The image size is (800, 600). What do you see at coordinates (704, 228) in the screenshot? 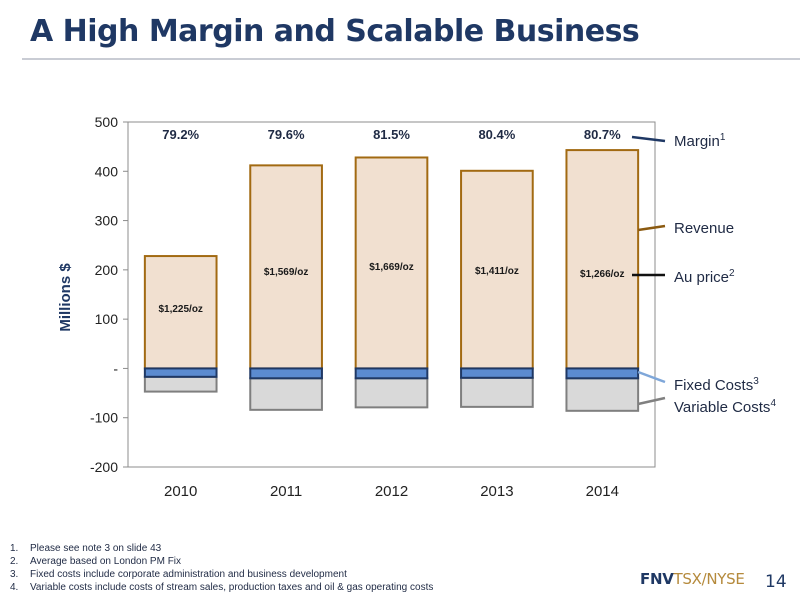
I see `legend-revenue: Revenue` at bounding box center [704, 228].